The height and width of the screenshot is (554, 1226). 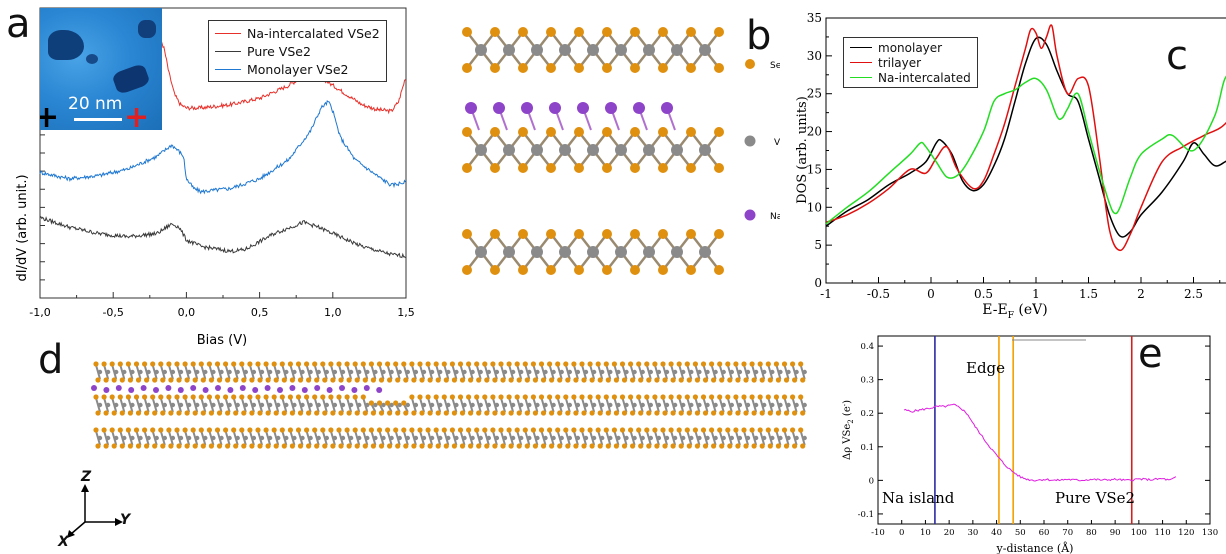 What do you see at coordinates (297, 69) in the screenshot?
I see `legend-entry: Monolayer VSe2` at bounding box center [297, 69].